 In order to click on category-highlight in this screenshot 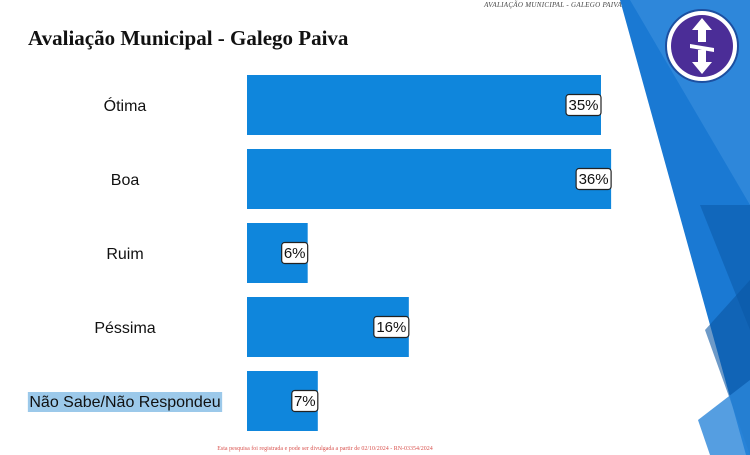, I will do `click(125, 402)`.